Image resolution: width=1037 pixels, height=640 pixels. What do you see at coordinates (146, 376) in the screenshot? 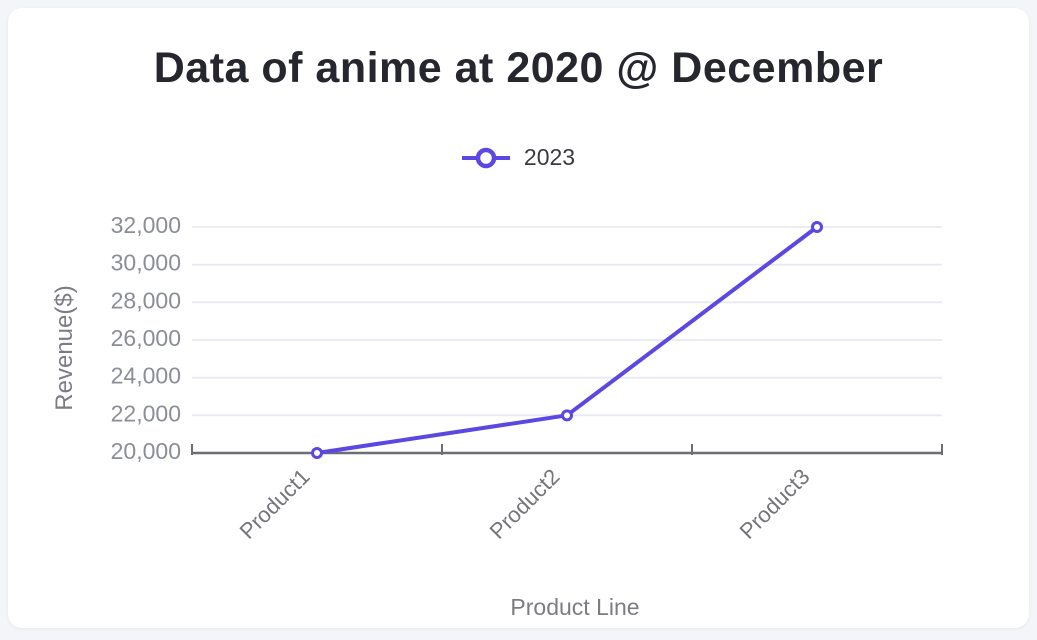
I see `y-tick-label: 24,000` at bounding box center [146, 376].